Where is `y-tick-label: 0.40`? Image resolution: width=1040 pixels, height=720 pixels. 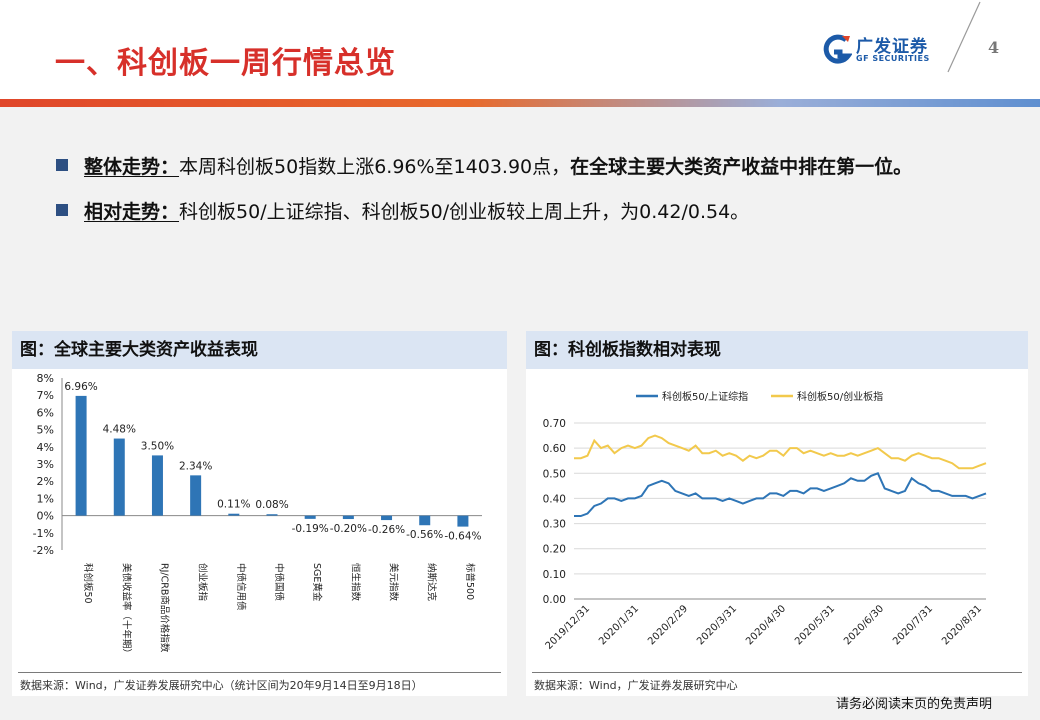
y-tick-label: 0.40 is located at coordinates (554, 499).